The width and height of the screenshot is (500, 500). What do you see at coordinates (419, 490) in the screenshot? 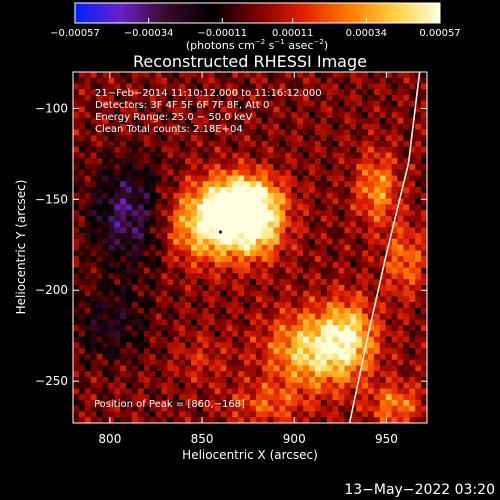
I see `footer-date: 13−May−2022 03:20` at bounding box center [419, 490].